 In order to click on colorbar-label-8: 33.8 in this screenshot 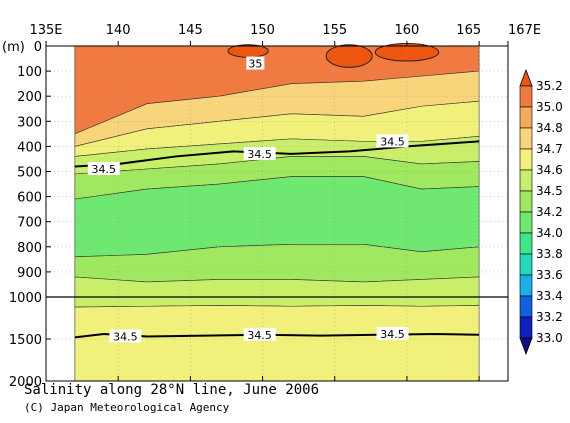, I will do `click(549, 254)`.